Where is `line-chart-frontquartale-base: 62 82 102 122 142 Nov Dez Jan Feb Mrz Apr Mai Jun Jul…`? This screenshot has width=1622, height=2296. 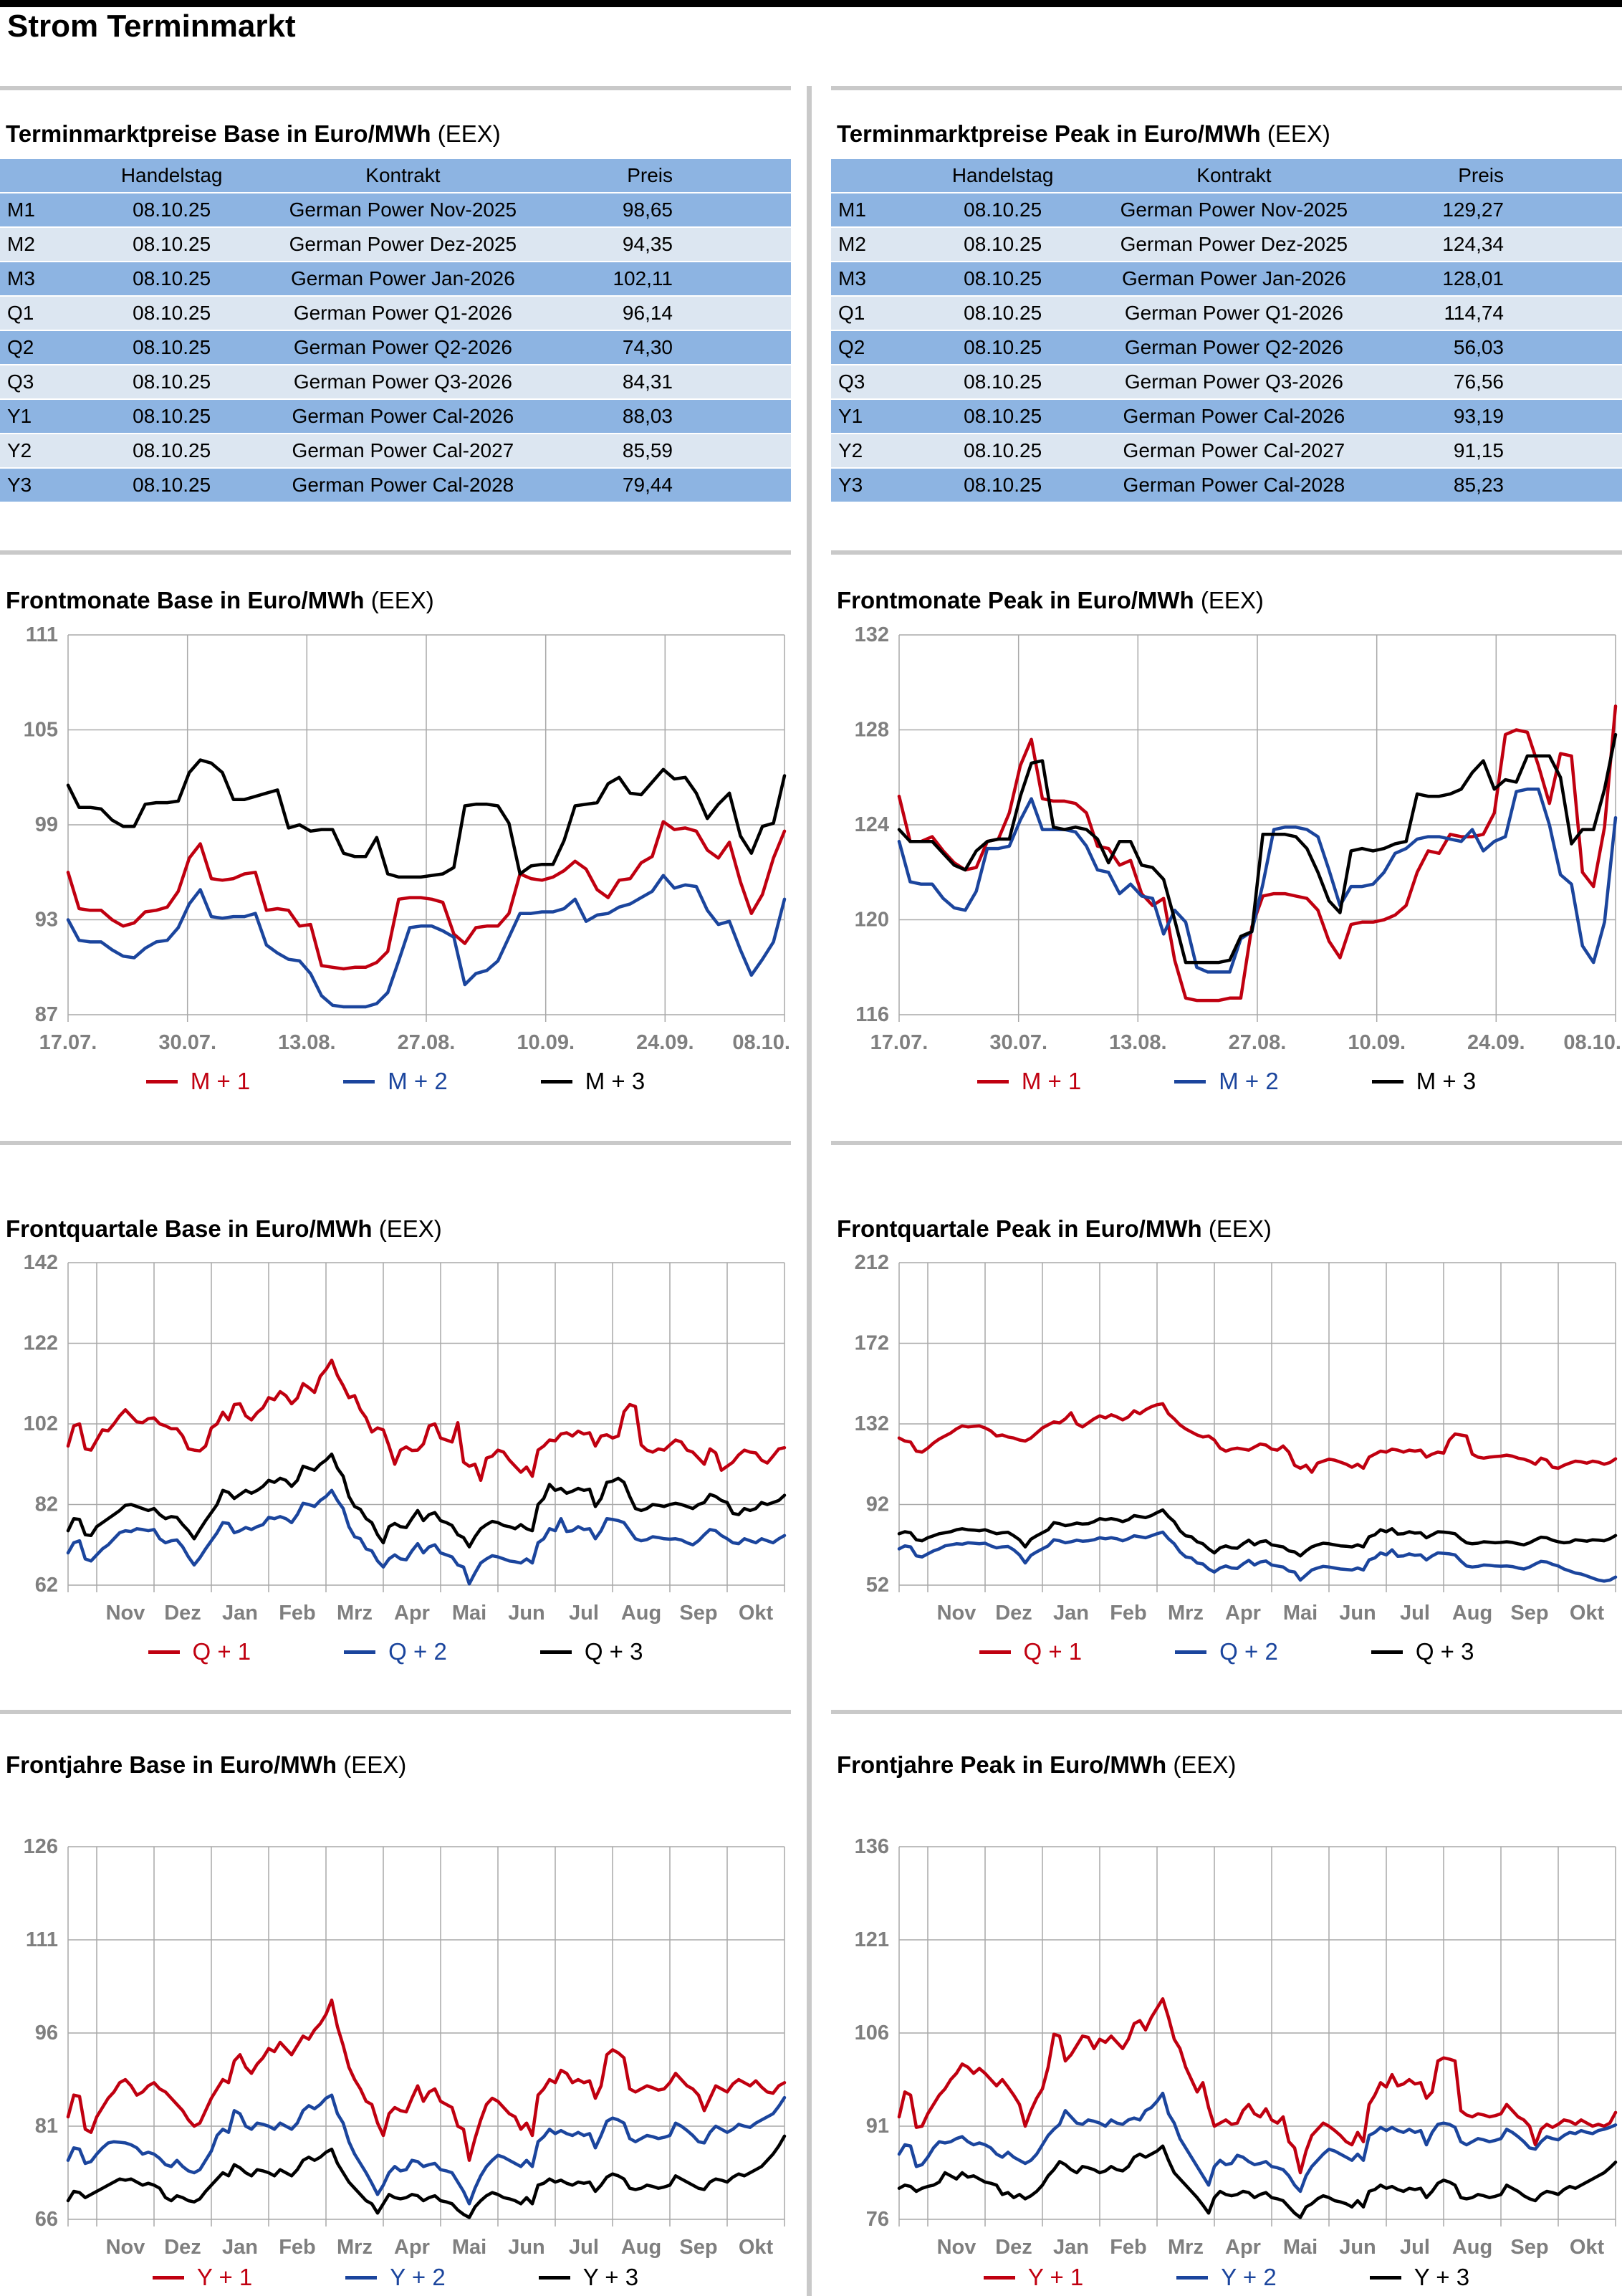
line-chart-frontquartale-base: 62 82 102 122 142 Nov Dez Jan Feb Mrz Apr Mai Jun Jul… is located at coordinates (395, 1439).